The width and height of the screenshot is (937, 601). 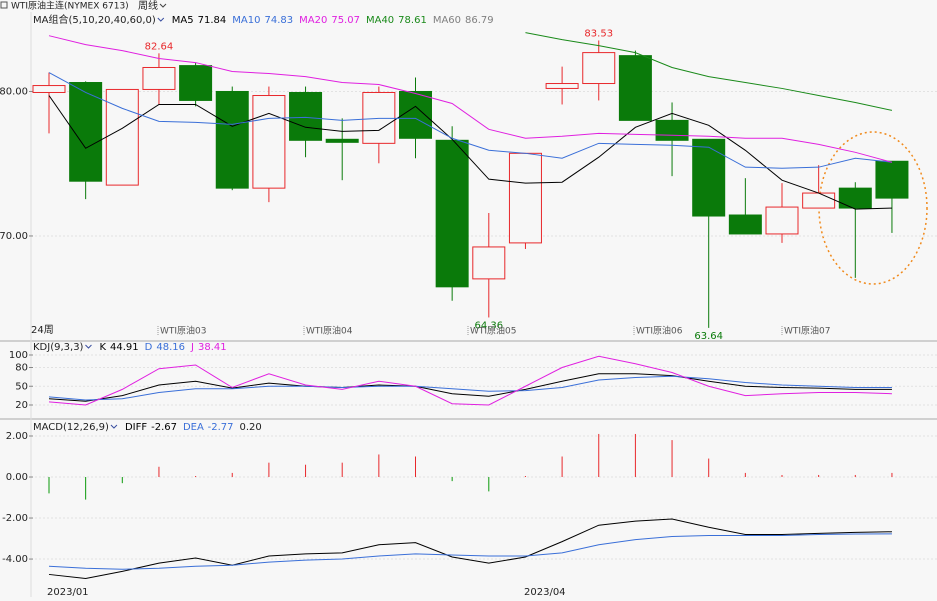 What do you see at coordinates (102, 347) in the screenshot?
I see `legend-name: K` at bounding box center [102, 347].